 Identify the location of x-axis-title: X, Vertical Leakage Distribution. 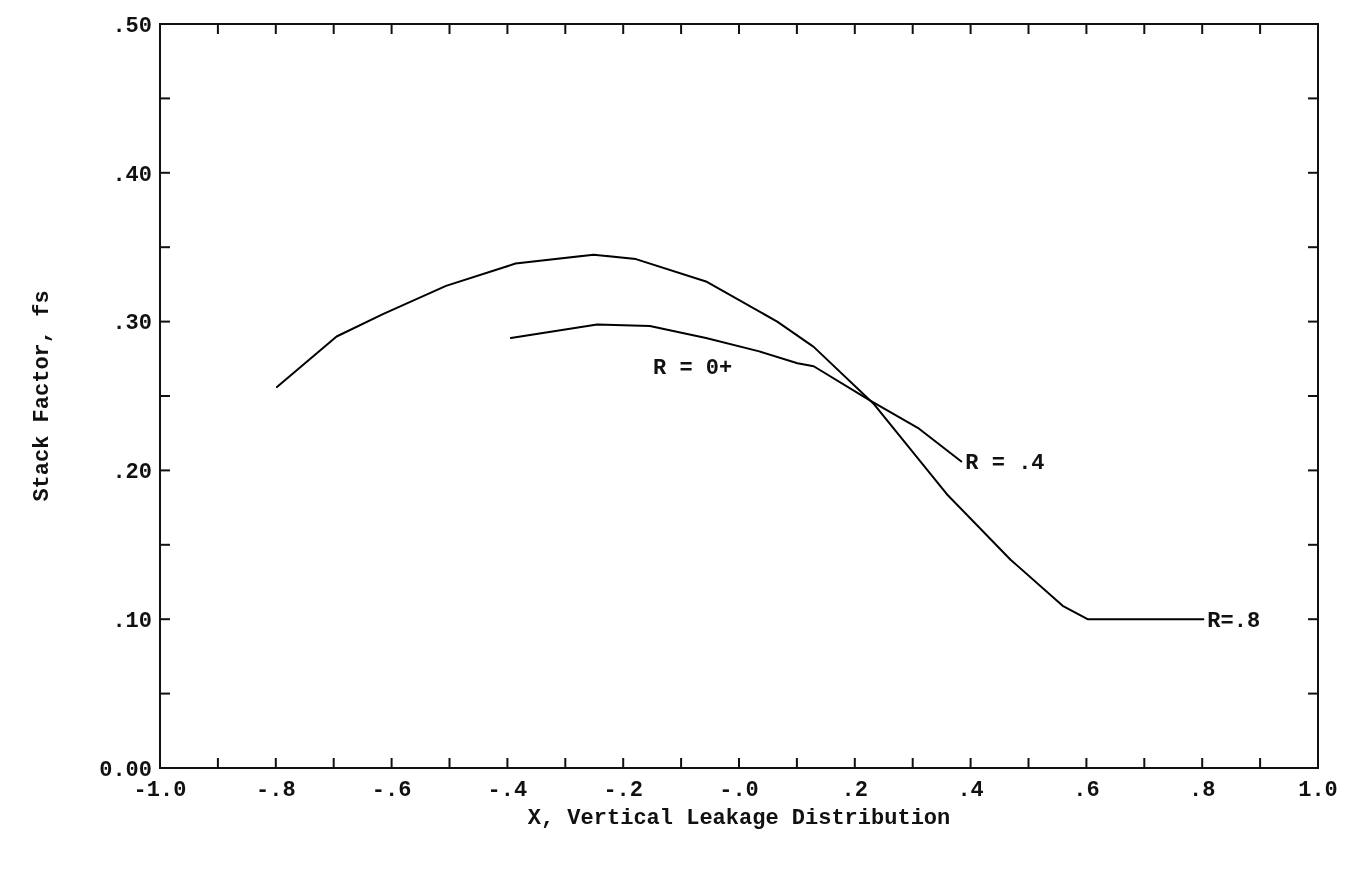
(739, 818).